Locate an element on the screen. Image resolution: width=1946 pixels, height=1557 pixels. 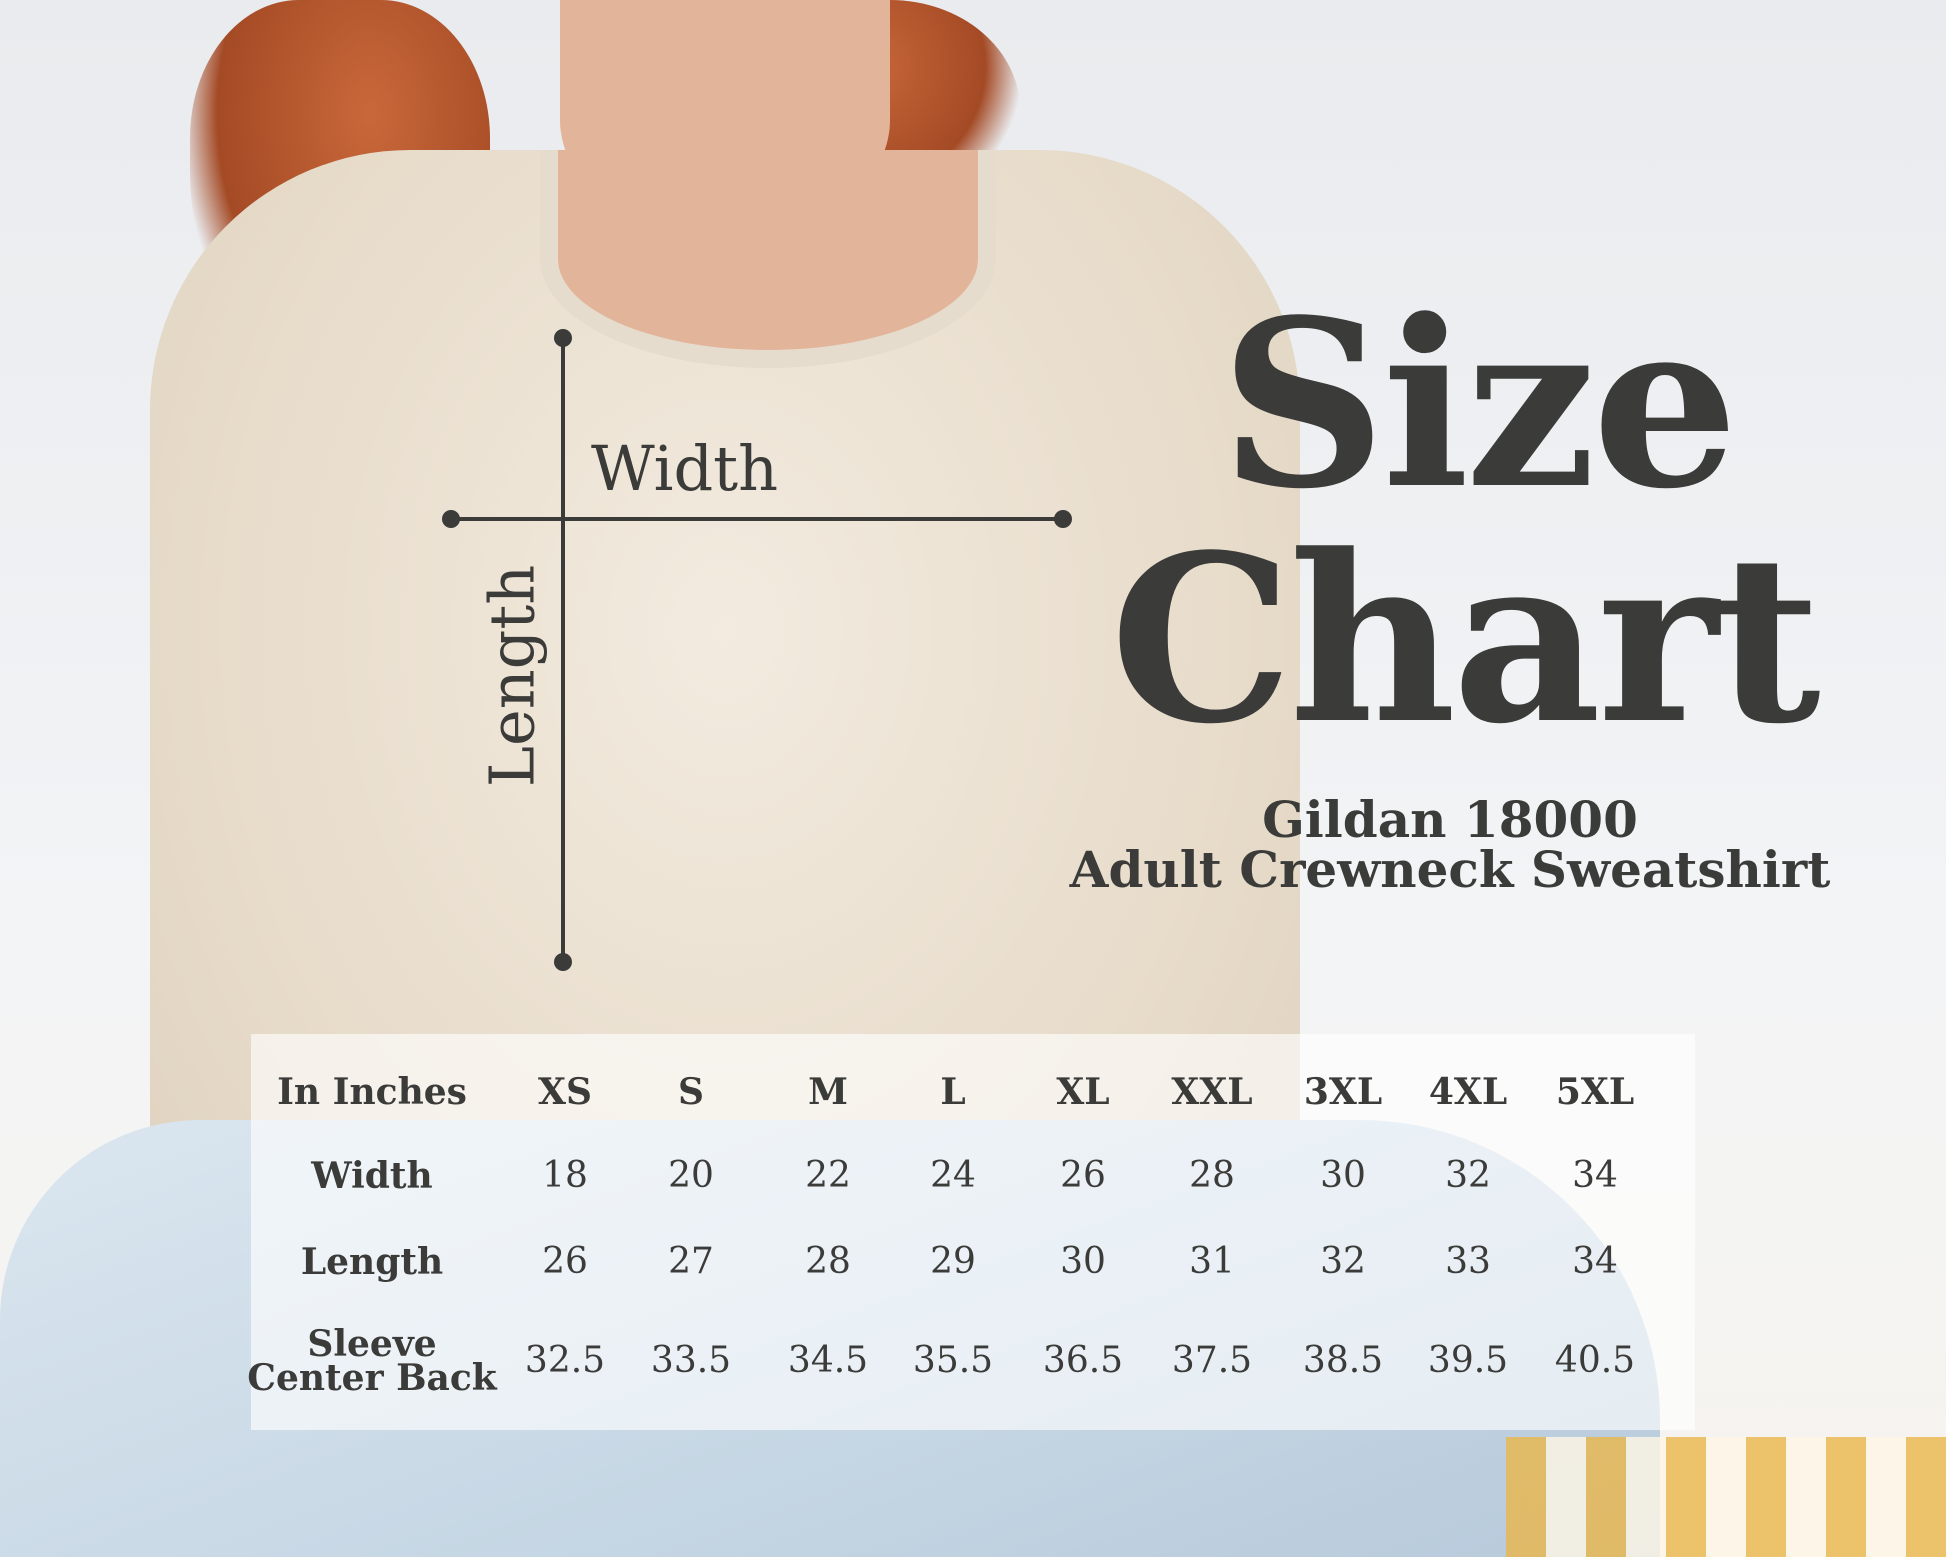
table-cell: 31 is located at coordinates (1212, 1261).